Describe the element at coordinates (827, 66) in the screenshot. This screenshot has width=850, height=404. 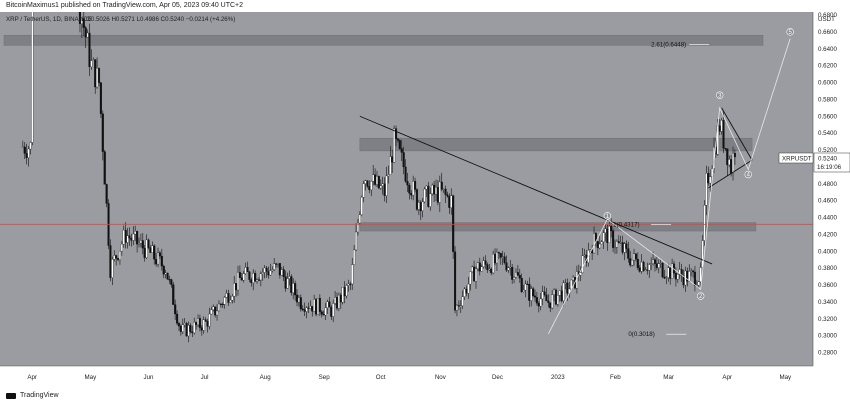
I see `price-tick-label: 0.6200` at that location.